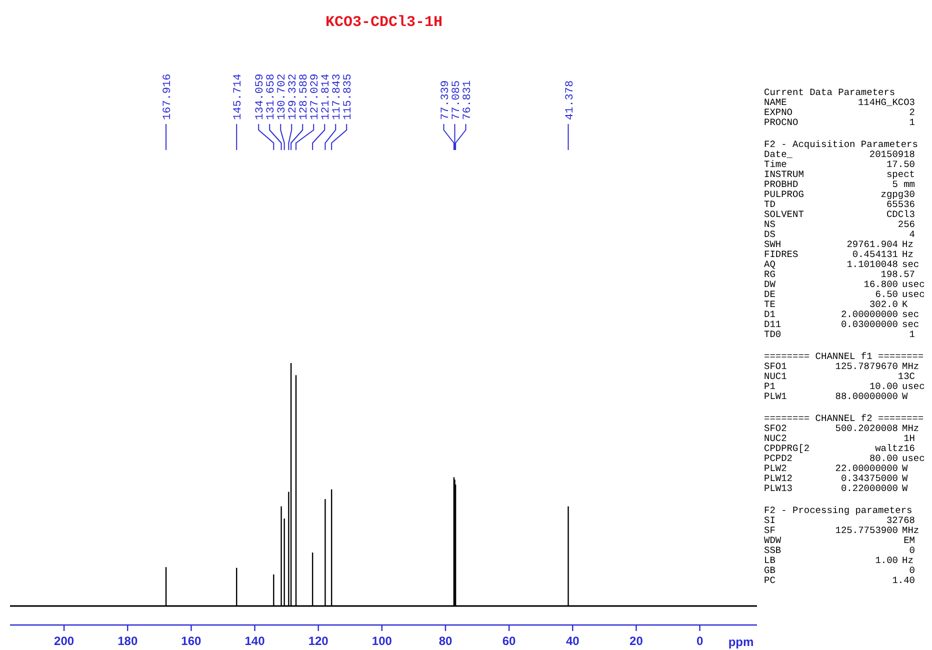  Describe the element at coordinates (836, 304) in the screenshot. I see `text: TE 302.0 K` at that location.